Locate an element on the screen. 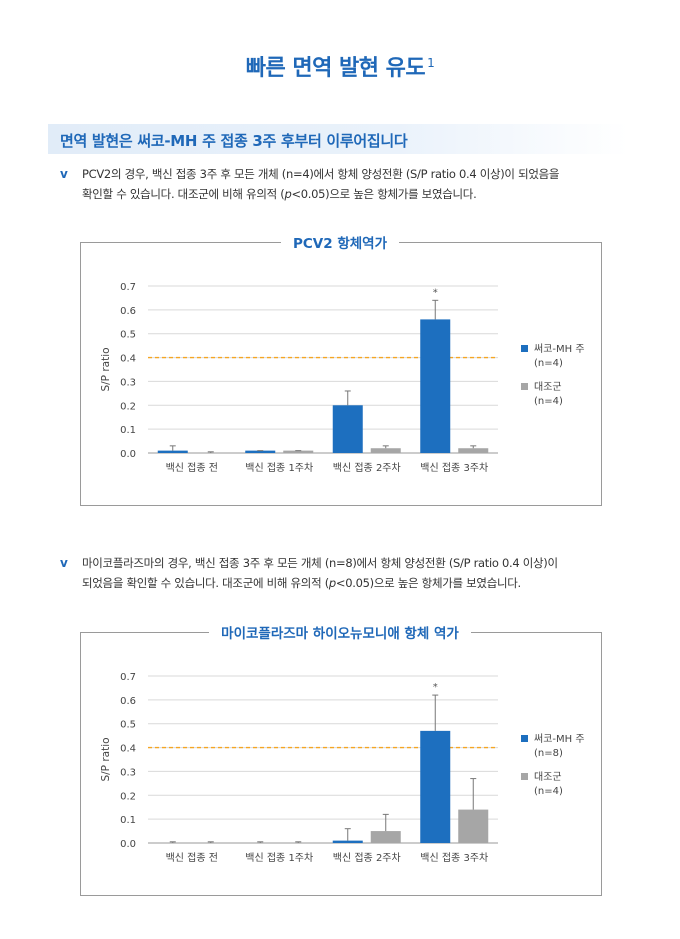 The image size is (680, 939). footnote-marker: 1 is located at coordinates (431, 62).